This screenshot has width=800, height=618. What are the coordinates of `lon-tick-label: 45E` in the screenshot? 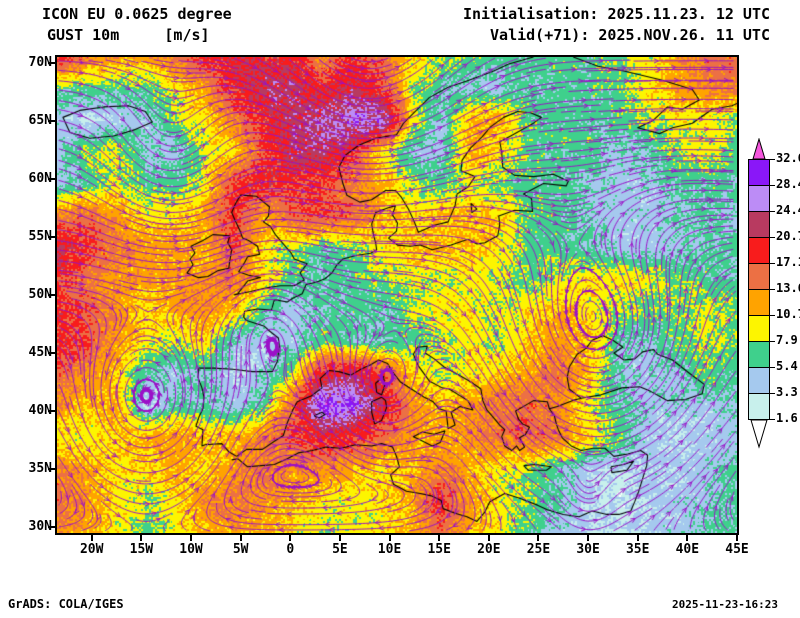 It's located at (737, 549).